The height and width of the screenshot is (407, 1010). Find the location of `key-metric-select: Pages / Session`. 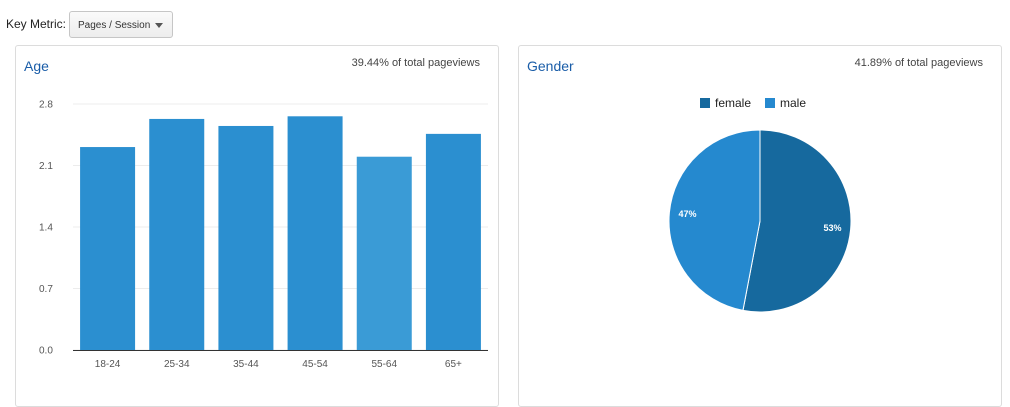

key-metric-select: Pages / Session is located at coordinates (121, 24).